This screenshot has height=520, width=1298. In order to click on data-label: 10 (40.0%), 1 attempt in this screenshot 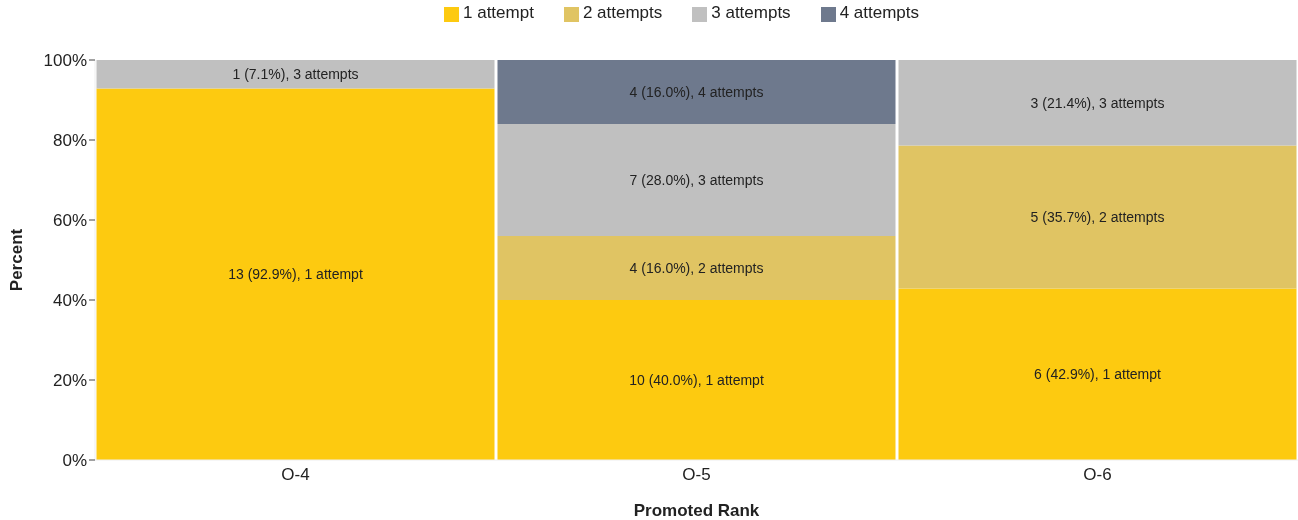, I will do `click(696, 380)`.